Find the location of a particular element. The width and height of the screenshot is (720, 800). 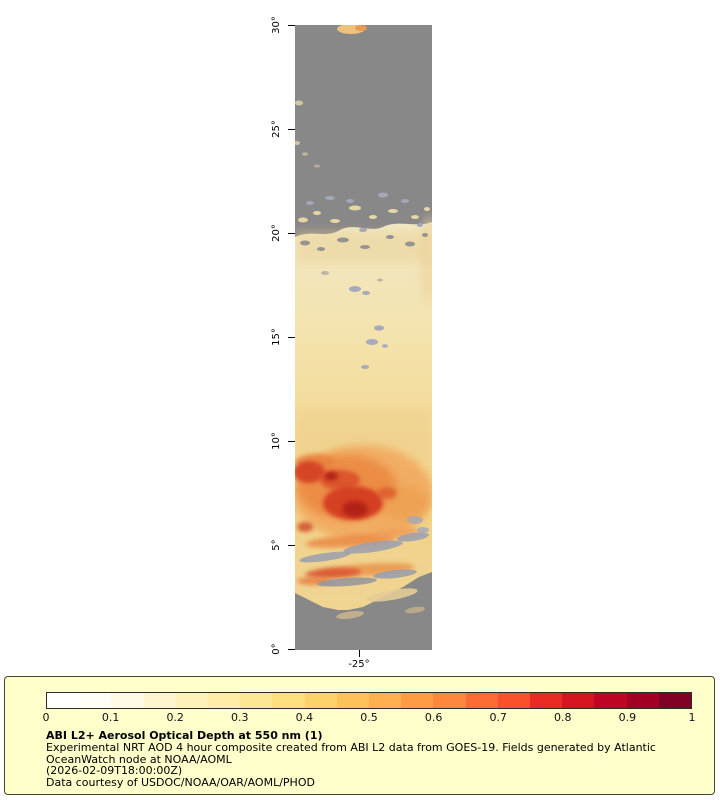

colorbar-tick-label: 0.6 is located at coordinates (433, 717).